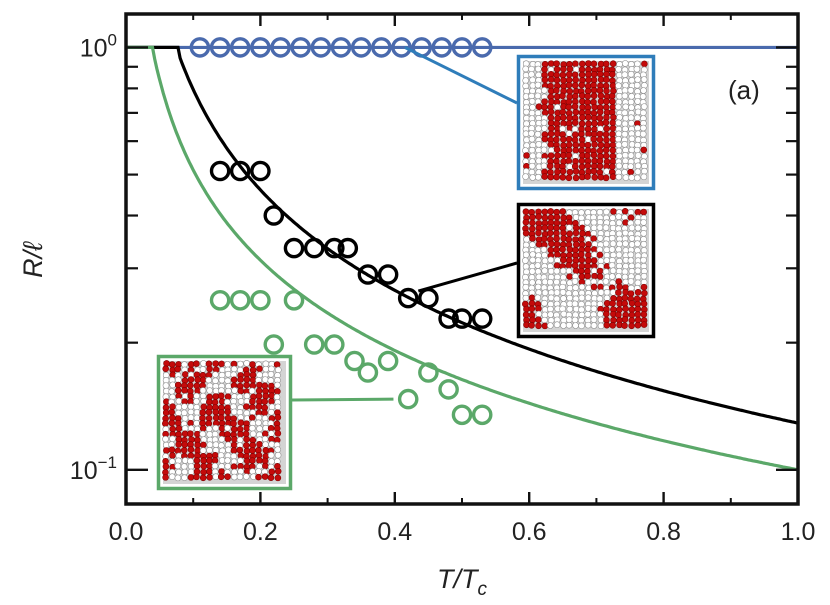 The width and height of the screenshot is (830, 605). I want to click on x-tick-label: 0.4, so click(394, 532).